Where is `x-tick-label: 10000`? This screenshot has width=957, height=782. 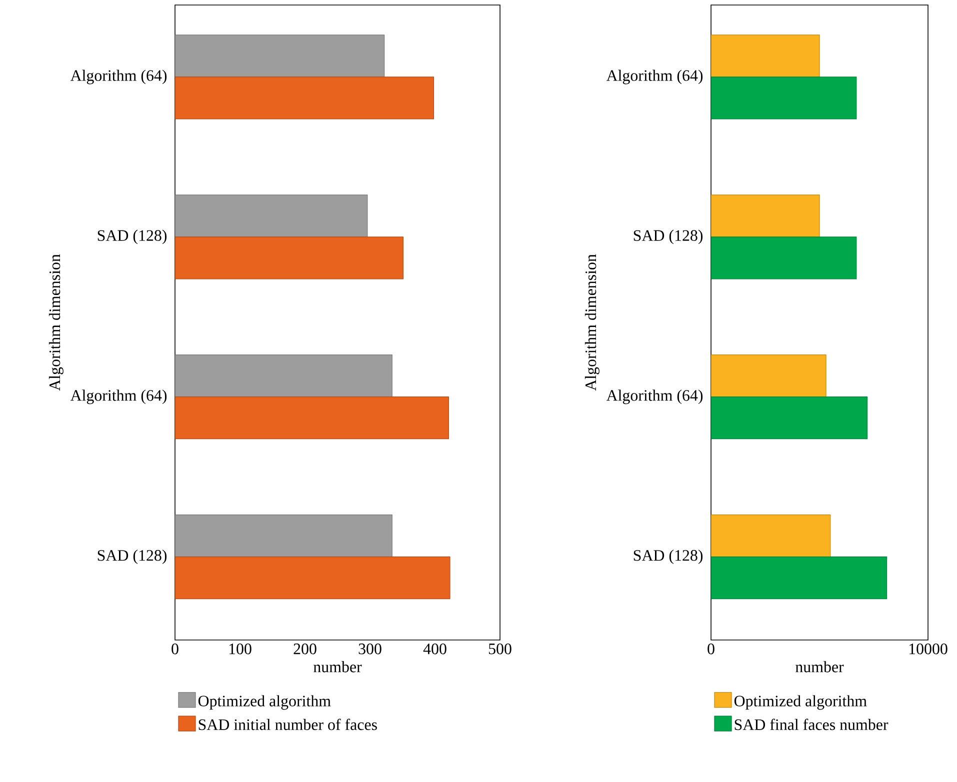
x-tick-label: 10000 is located at coordinates (928, 649).